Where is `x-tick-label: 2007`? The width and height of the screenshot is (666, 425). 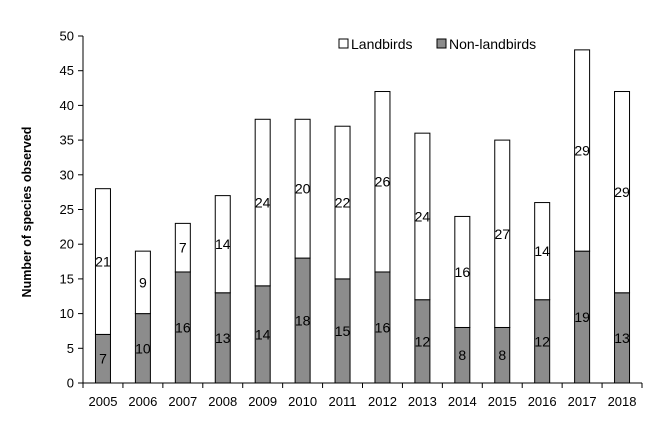
x-tick-label: 2007 is located at coordinates (182, 401).